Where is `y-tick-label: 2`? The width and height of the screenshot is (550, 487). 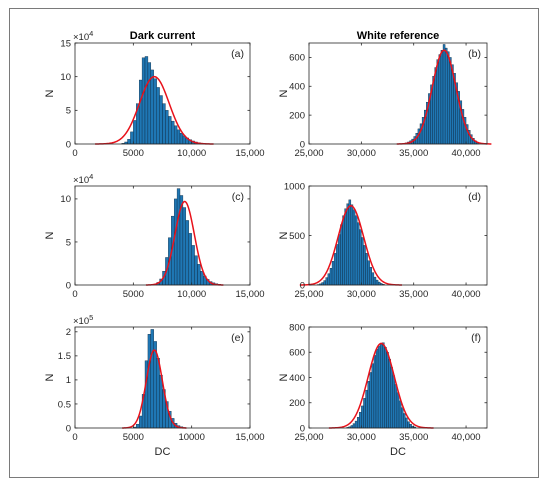
y-tick-label: 2 is located at coordinates (68, 332).